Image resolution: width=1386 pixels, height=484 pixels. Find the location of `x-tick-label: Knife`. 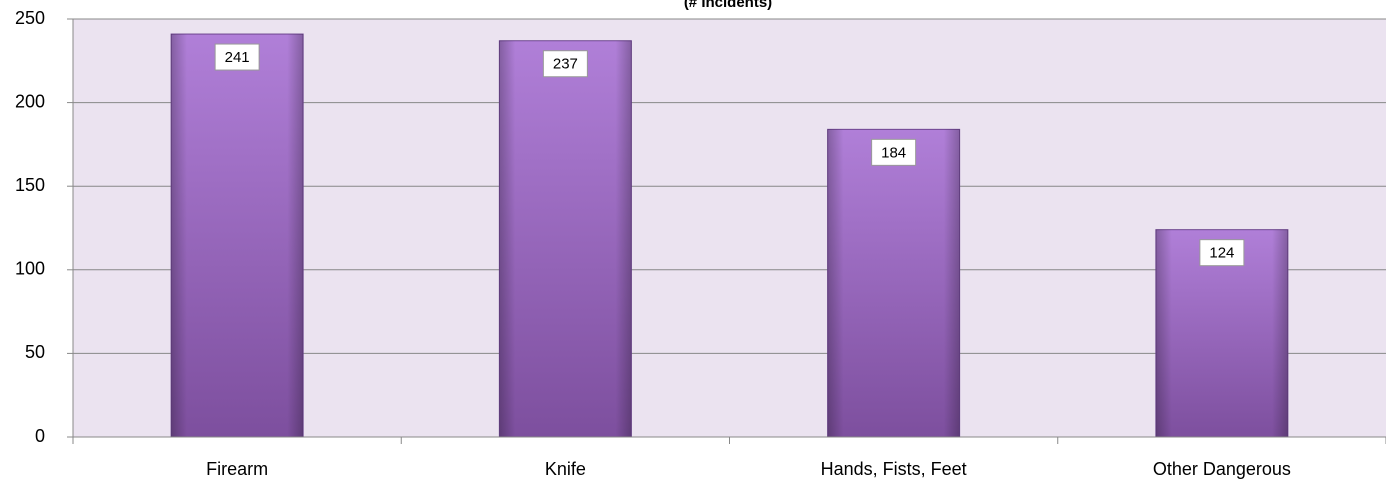

x-tick-label: Knife is located at coordinates (565, 469).